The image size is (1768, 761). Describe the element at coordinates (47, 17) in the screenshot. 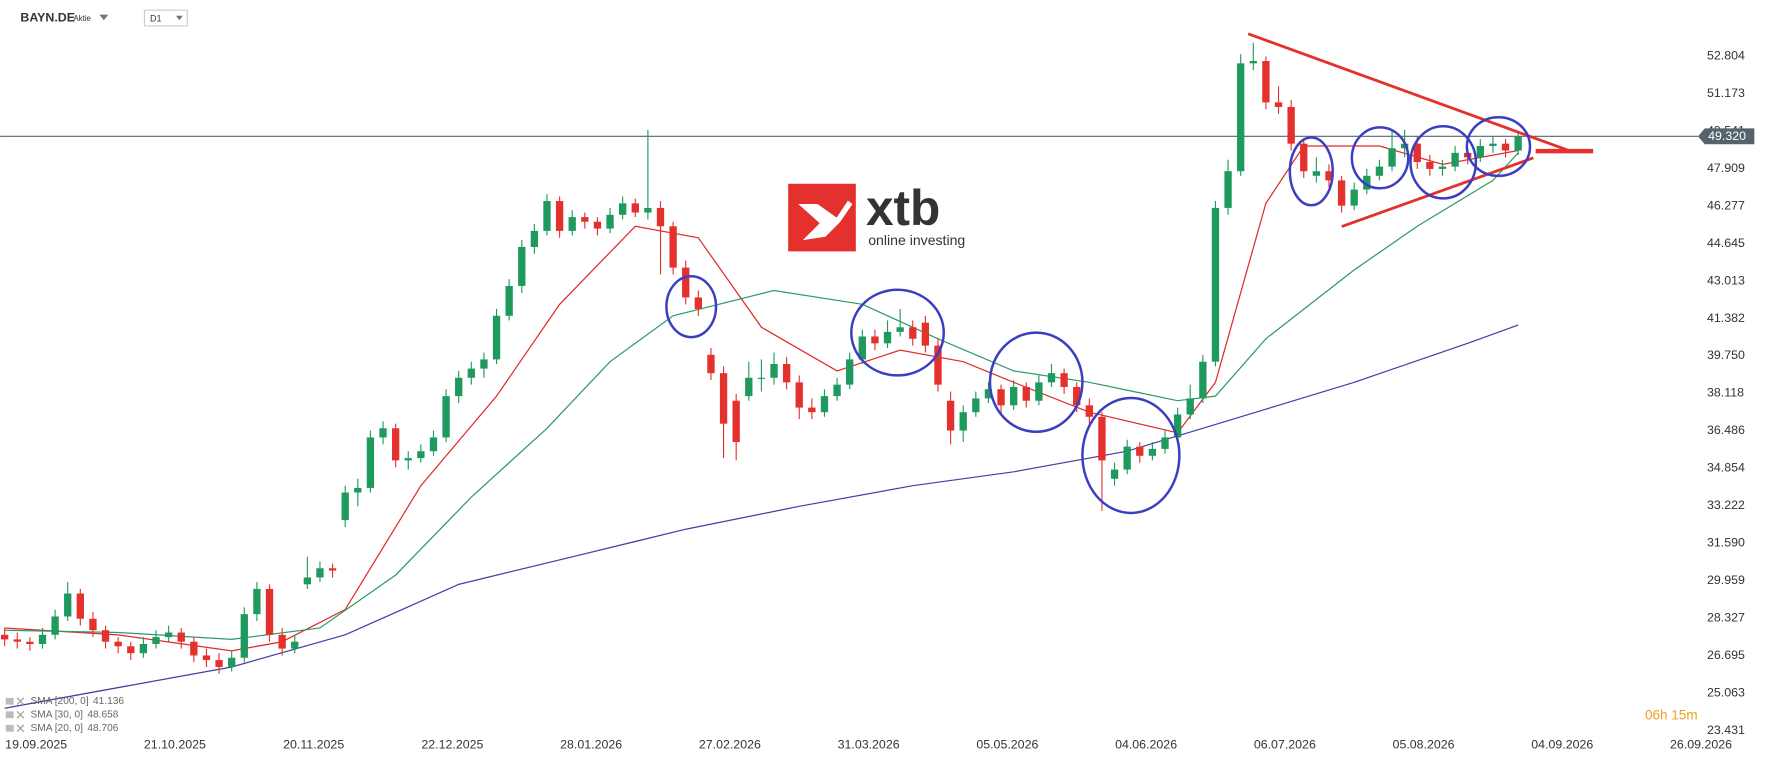

I see `symbol: BAYN.DE` at that location.